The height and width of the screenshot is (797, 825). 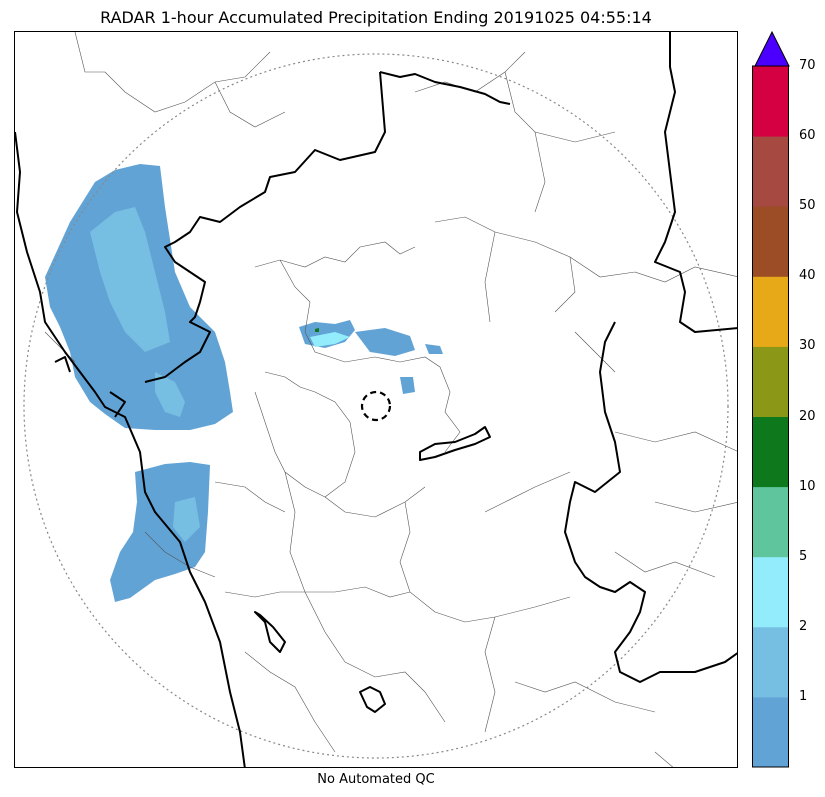 I want to click on colorbar-overflow-arrow, so click(x=772, y=48).